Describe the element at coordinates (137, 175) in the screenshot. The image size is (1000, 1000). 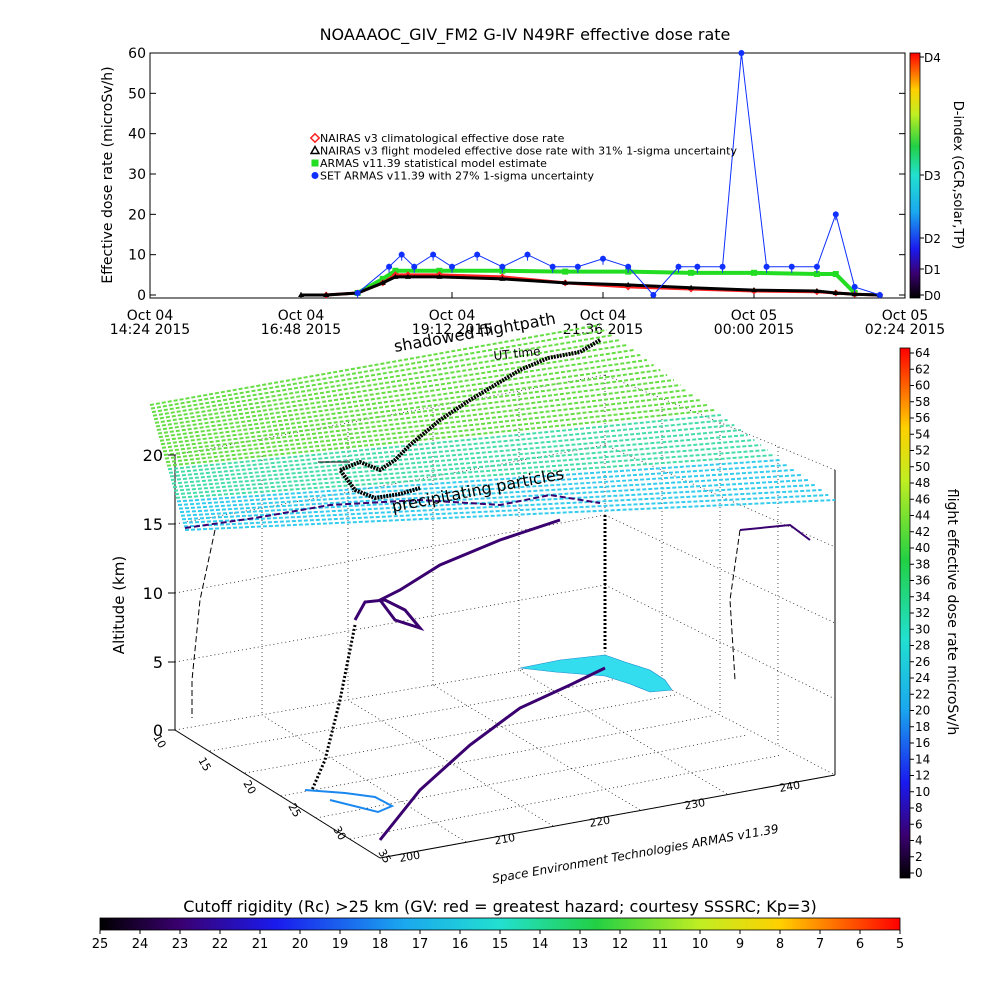
I see `y-tick-label: 30` at that location.